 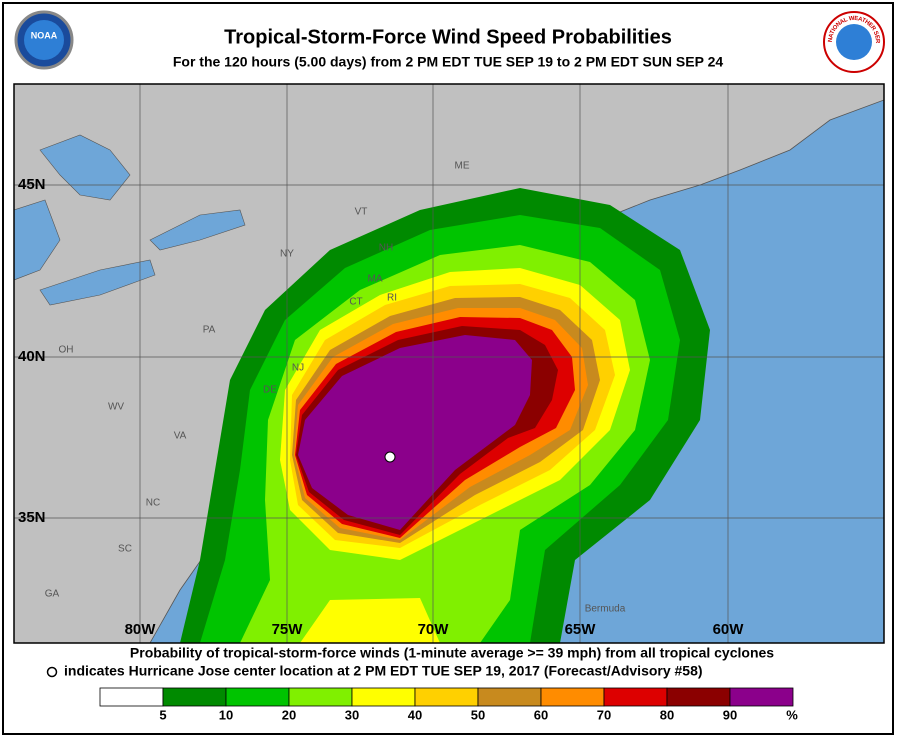 I want to click on lat-label: 45N, so click(x=32, y=184).